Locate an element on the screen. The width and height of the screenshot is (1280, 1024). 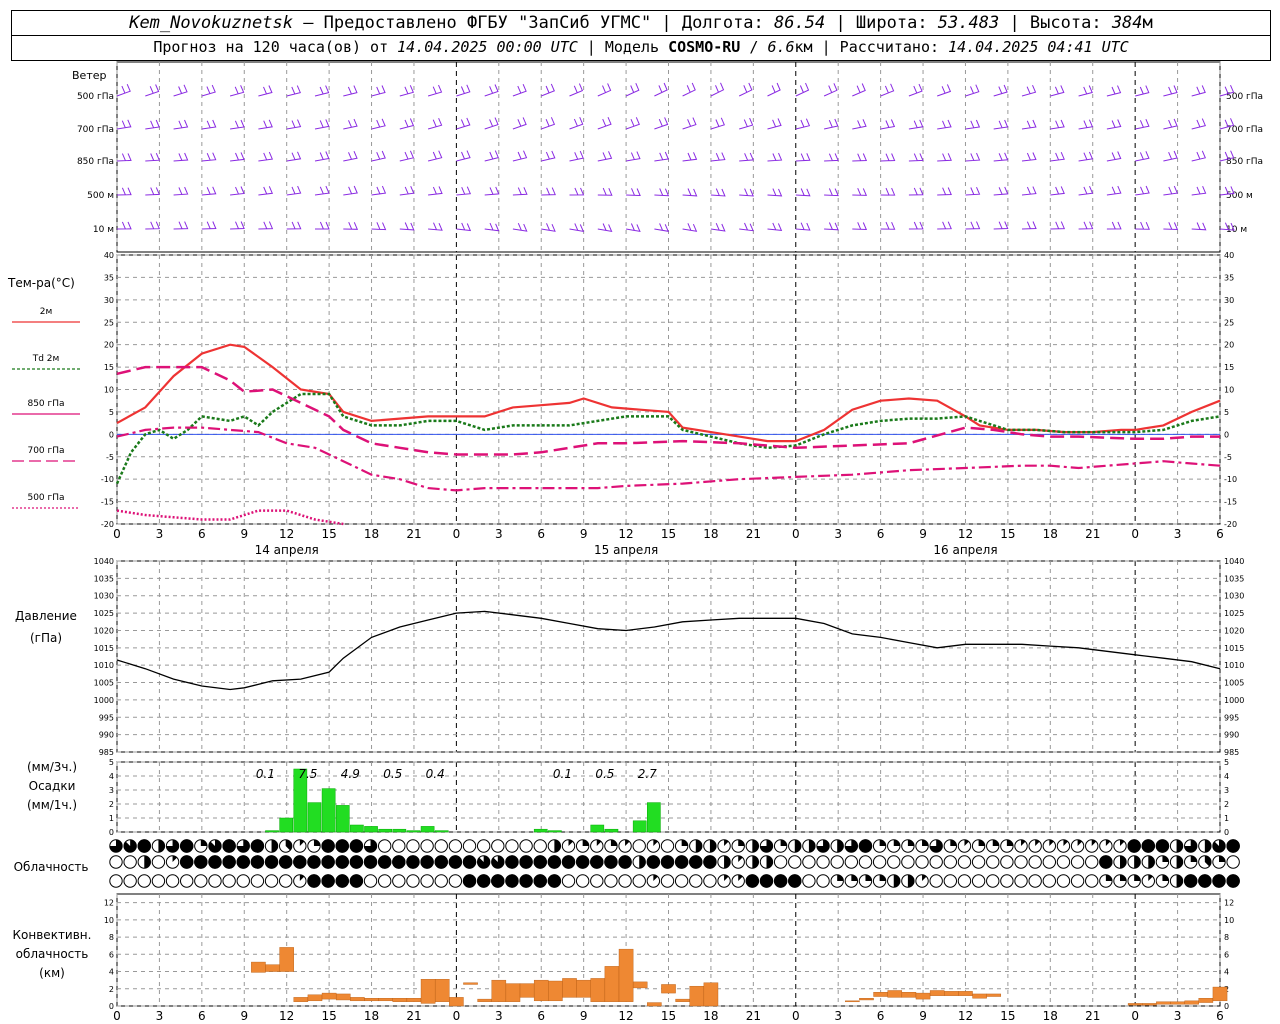
precip-panel-ytick-left: 5 is located at coordinates (111, 762).